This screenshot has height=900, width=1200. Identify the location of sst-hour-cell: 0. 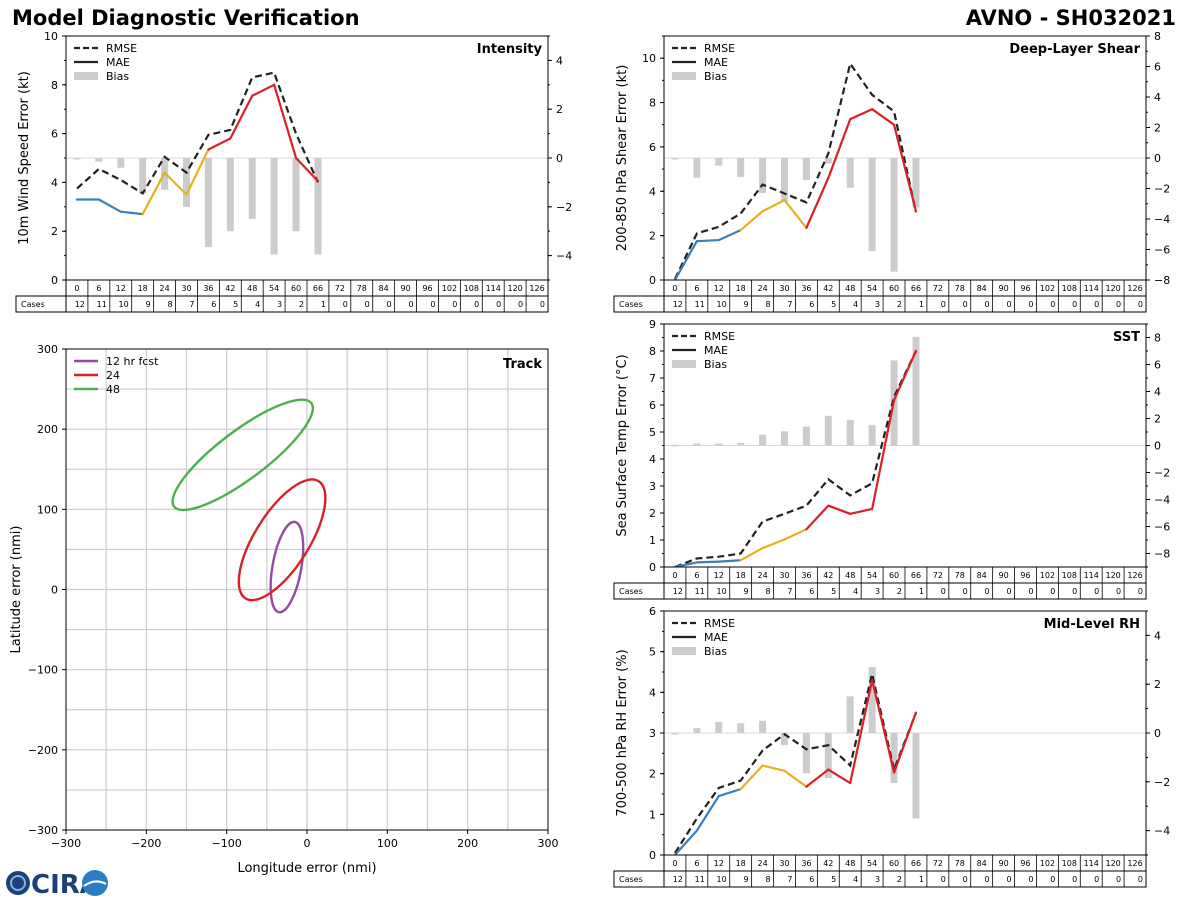
(674, 575).